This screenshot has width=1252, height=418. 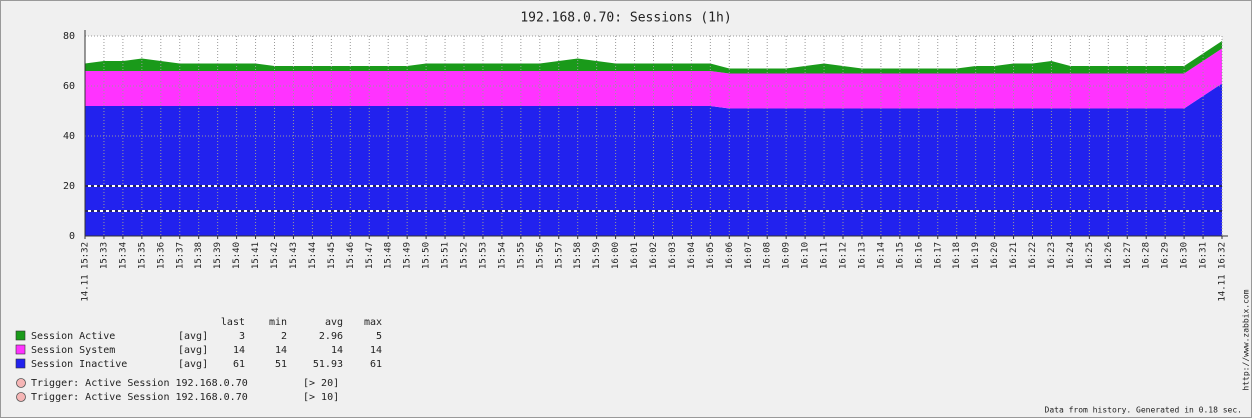 I want to click on x-tick-label: 16:01, so click(x=635, y=255).